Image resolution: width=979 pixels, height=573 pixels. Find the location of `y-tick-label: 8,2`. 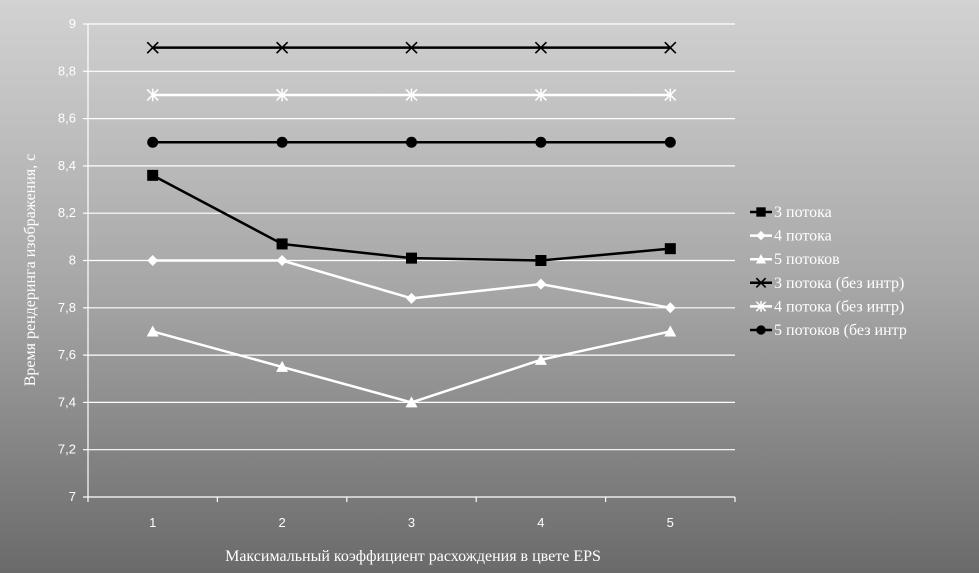

y-tick-label: 8,2 is located at coordinates (67, 212).